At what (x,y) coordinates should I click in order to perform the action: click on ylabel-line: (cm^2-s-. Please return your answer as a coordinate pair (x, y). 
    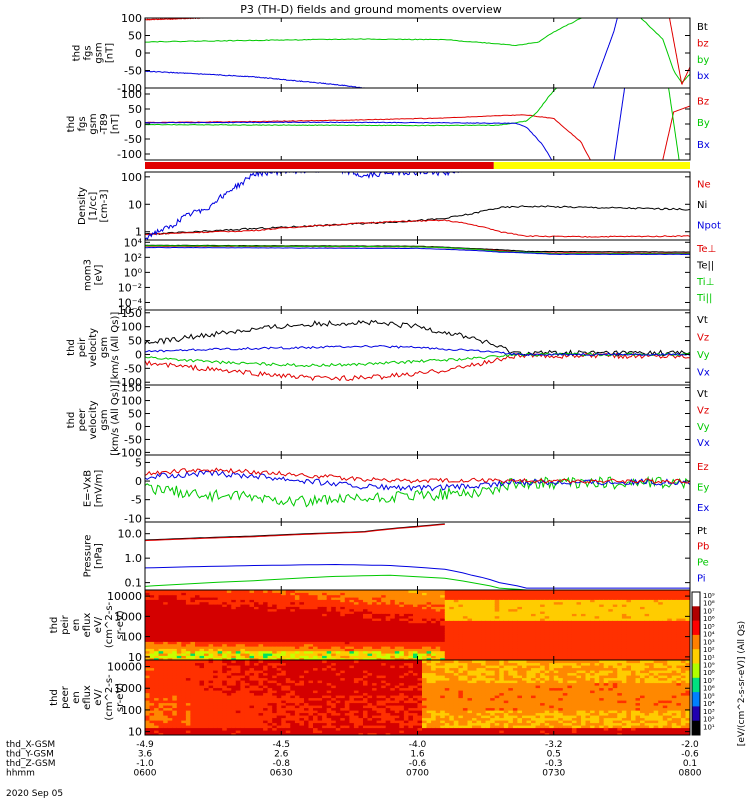
    Looking at the image, I should click on (109, 624).